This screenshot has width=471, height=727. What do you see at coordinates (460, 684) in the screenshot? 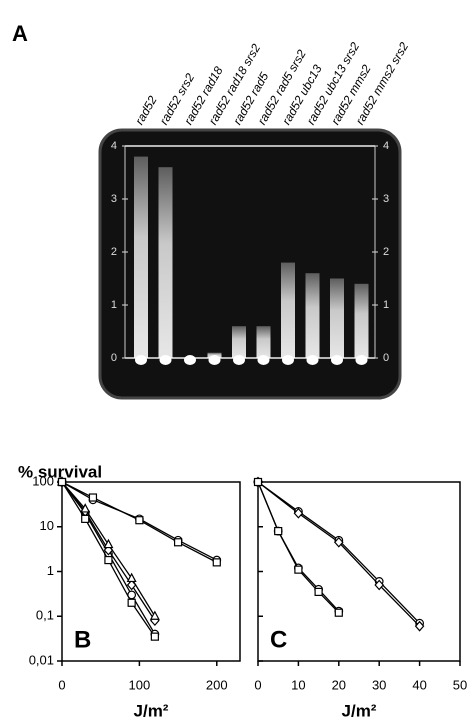
I see `x-tick-label: 50` at bounding box center [460, 684].